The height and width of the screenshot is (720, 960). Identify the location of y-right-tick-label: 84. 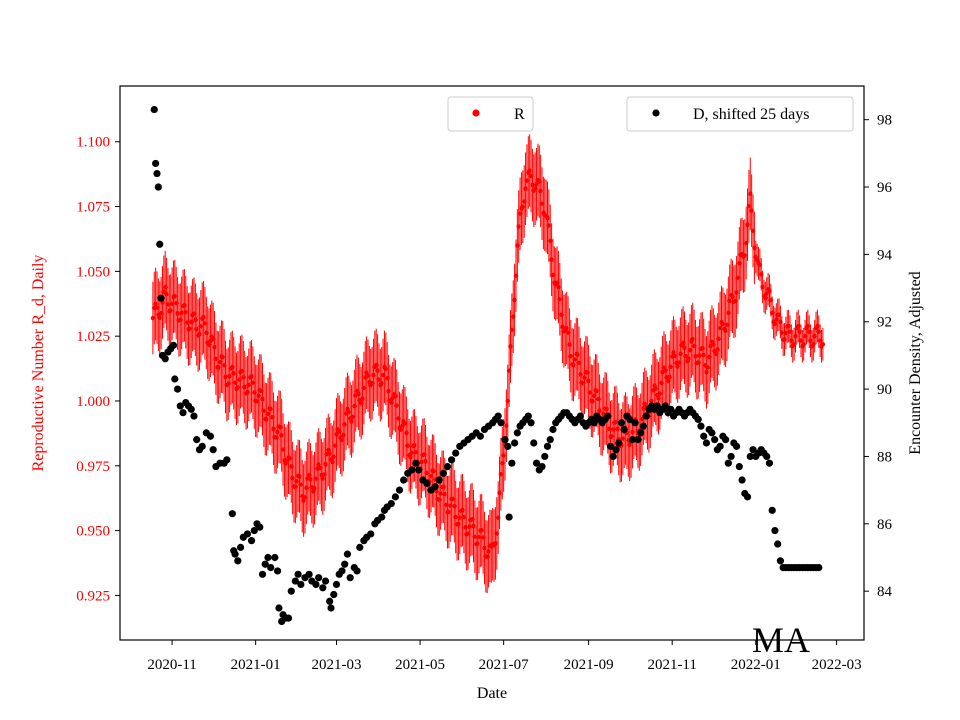
(885, 592).